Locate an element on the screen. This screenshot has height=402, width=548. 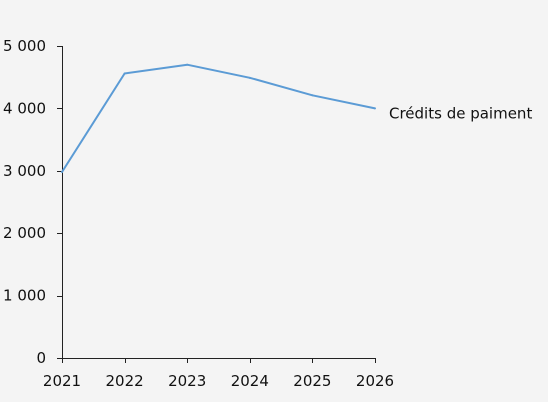
x-tick-label: 2022 is located at coordinates (125, 381).